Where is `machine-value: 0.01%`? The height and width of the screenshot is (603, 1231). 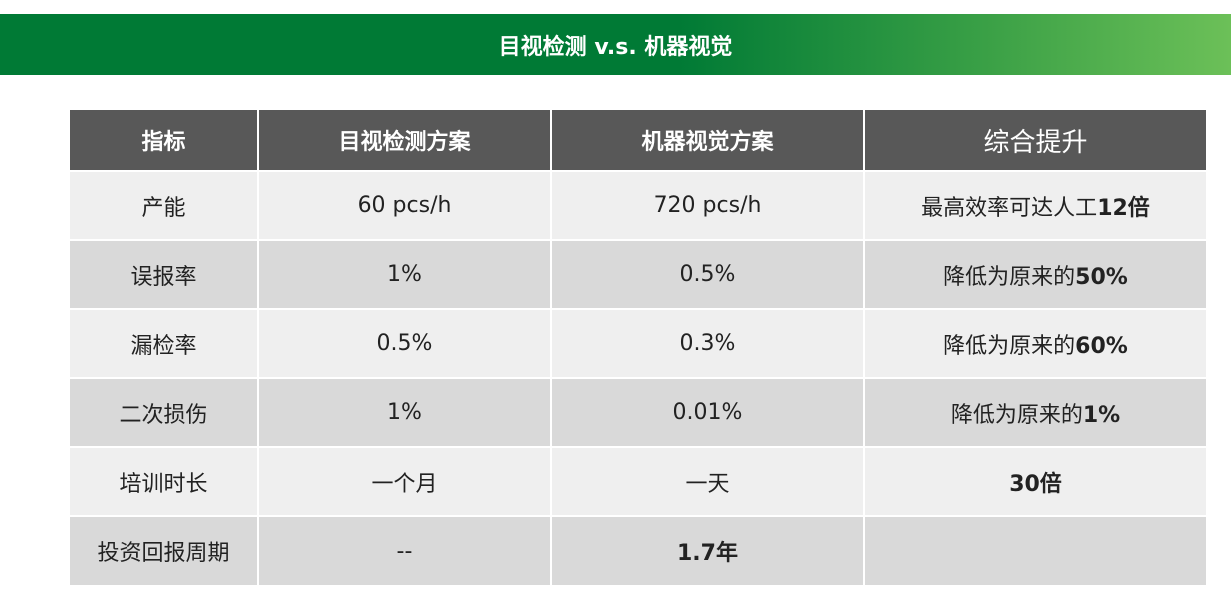 machine-value: 0.01% is located at coordinates (707, 412).